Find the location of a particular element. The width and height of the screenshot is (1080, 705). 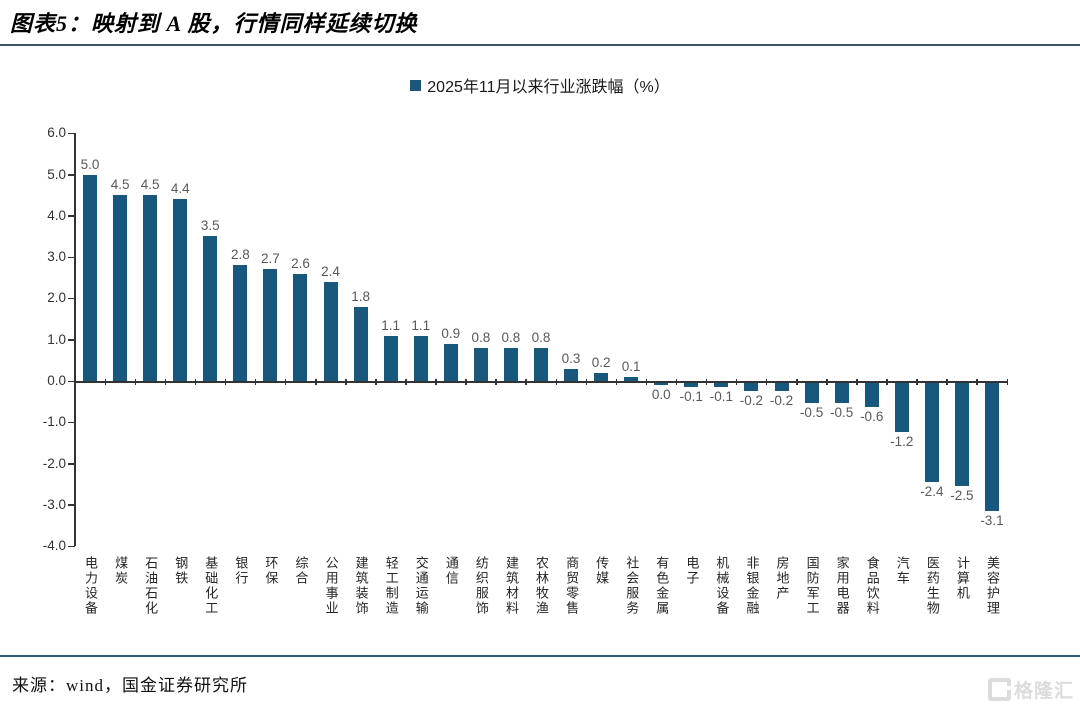

category-label: 纺织服饰 is located at coordinates (481, 586).